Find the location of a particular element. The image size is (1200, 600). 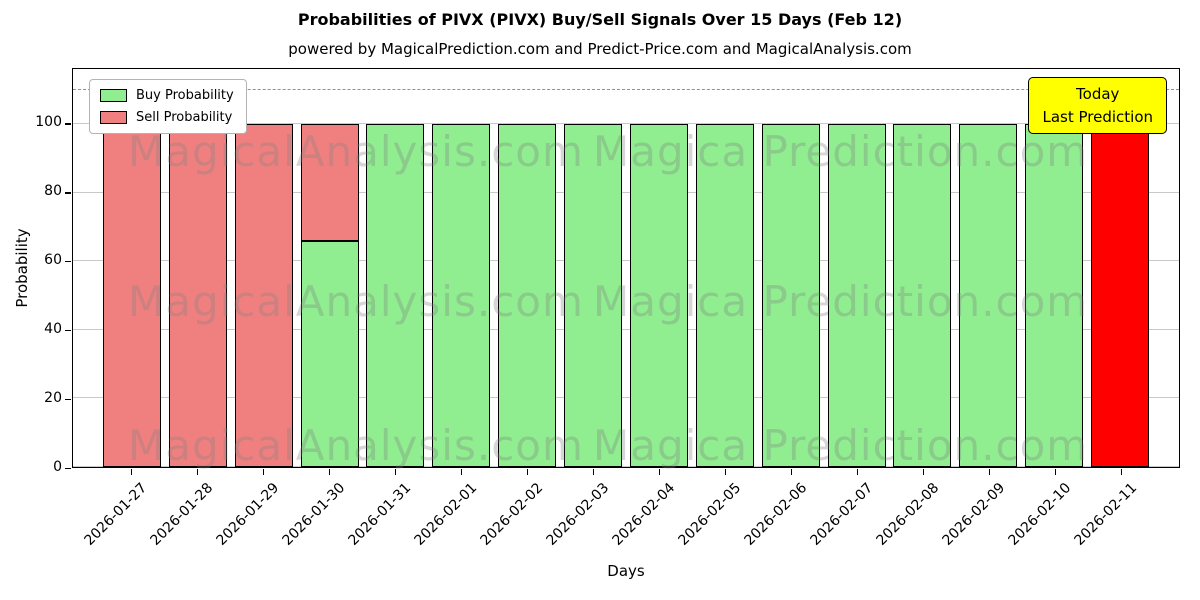

legend-sell-label: Sell Probability is located at coordinates (184, 117).